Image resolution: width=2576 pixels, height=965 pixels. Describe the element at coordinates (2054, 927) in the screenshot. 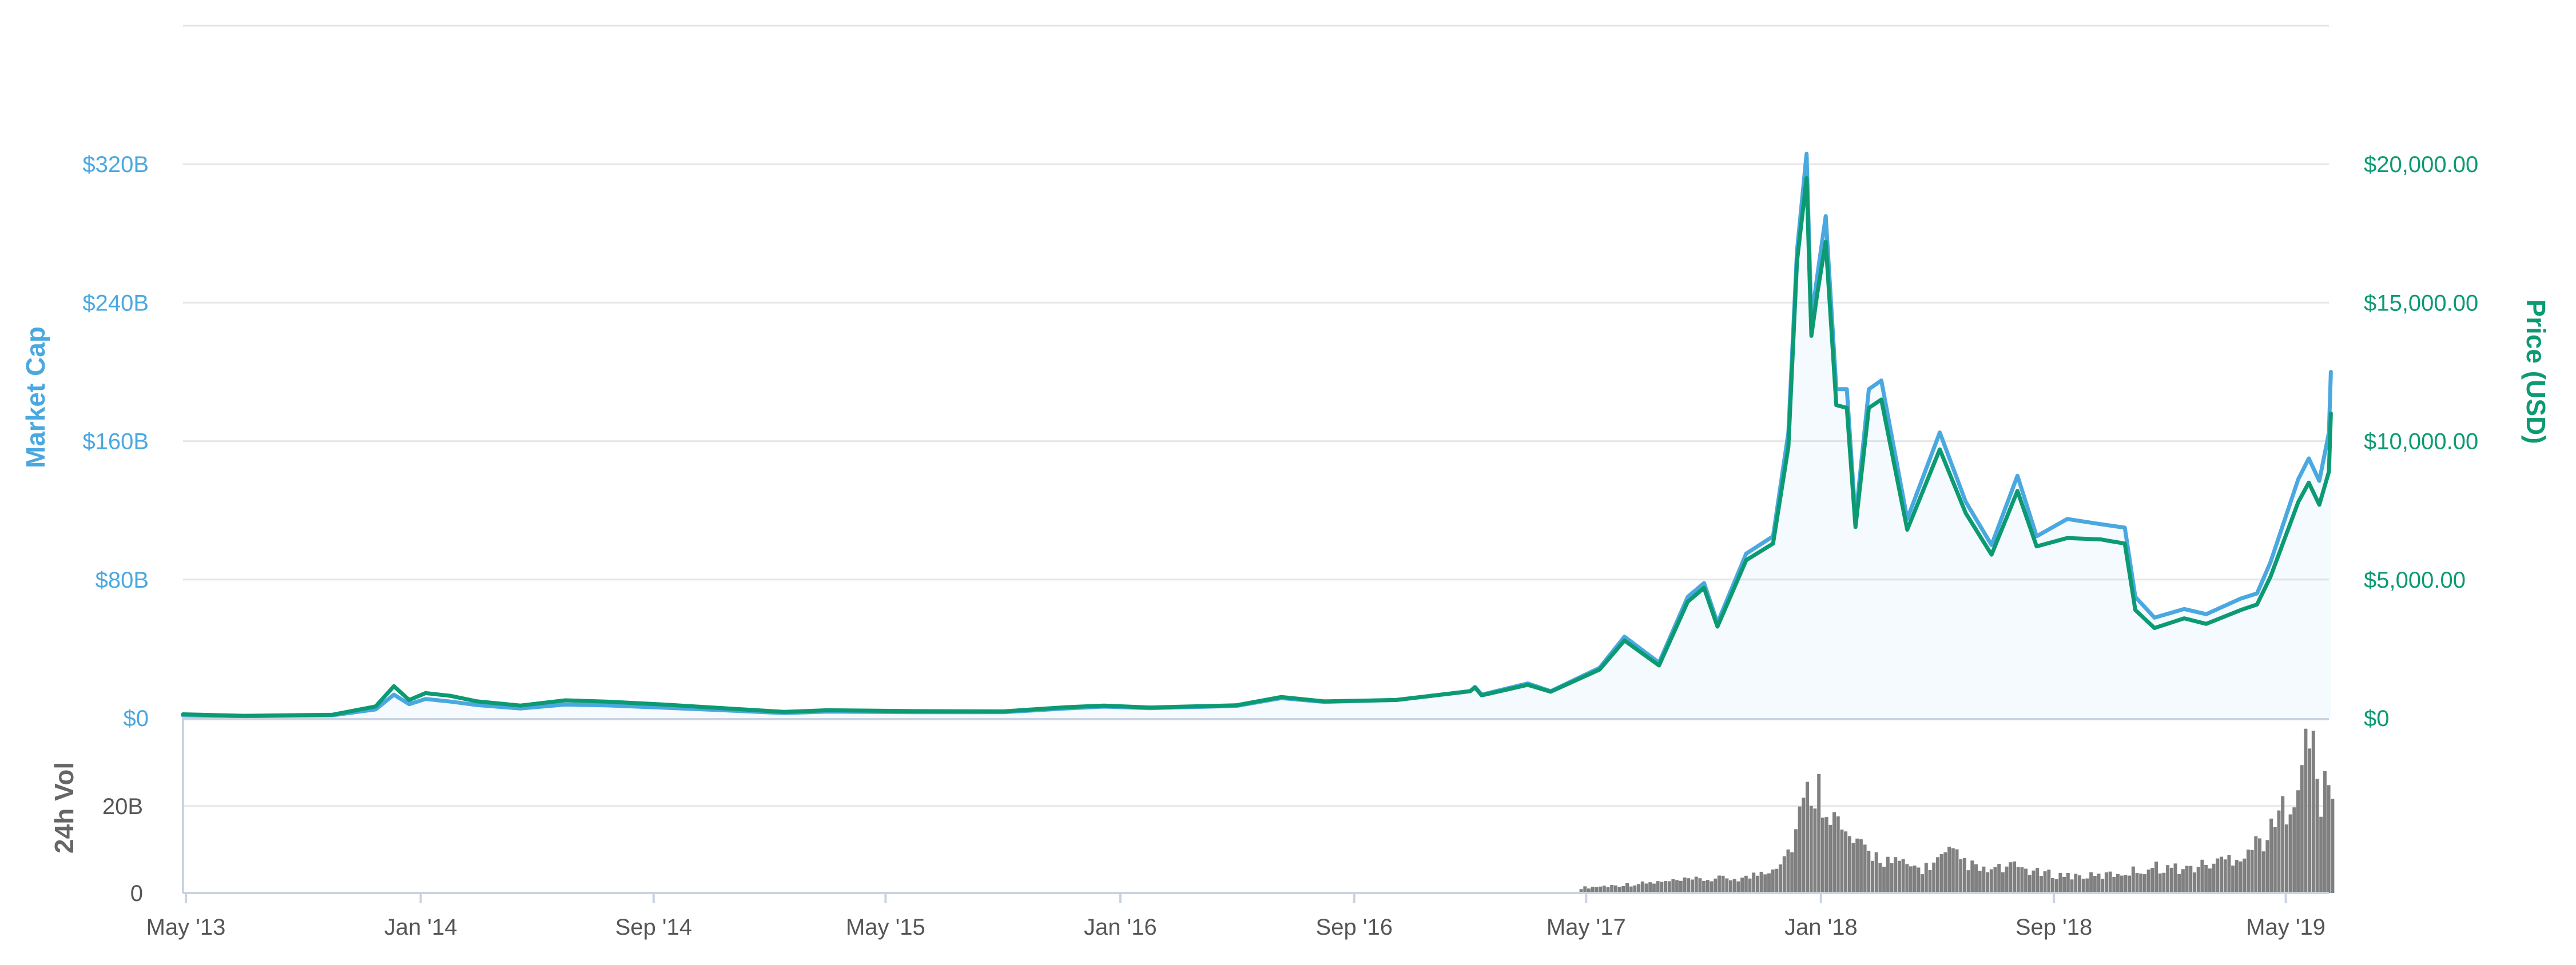

I see `x-tick-label: Sep '18` at that location.